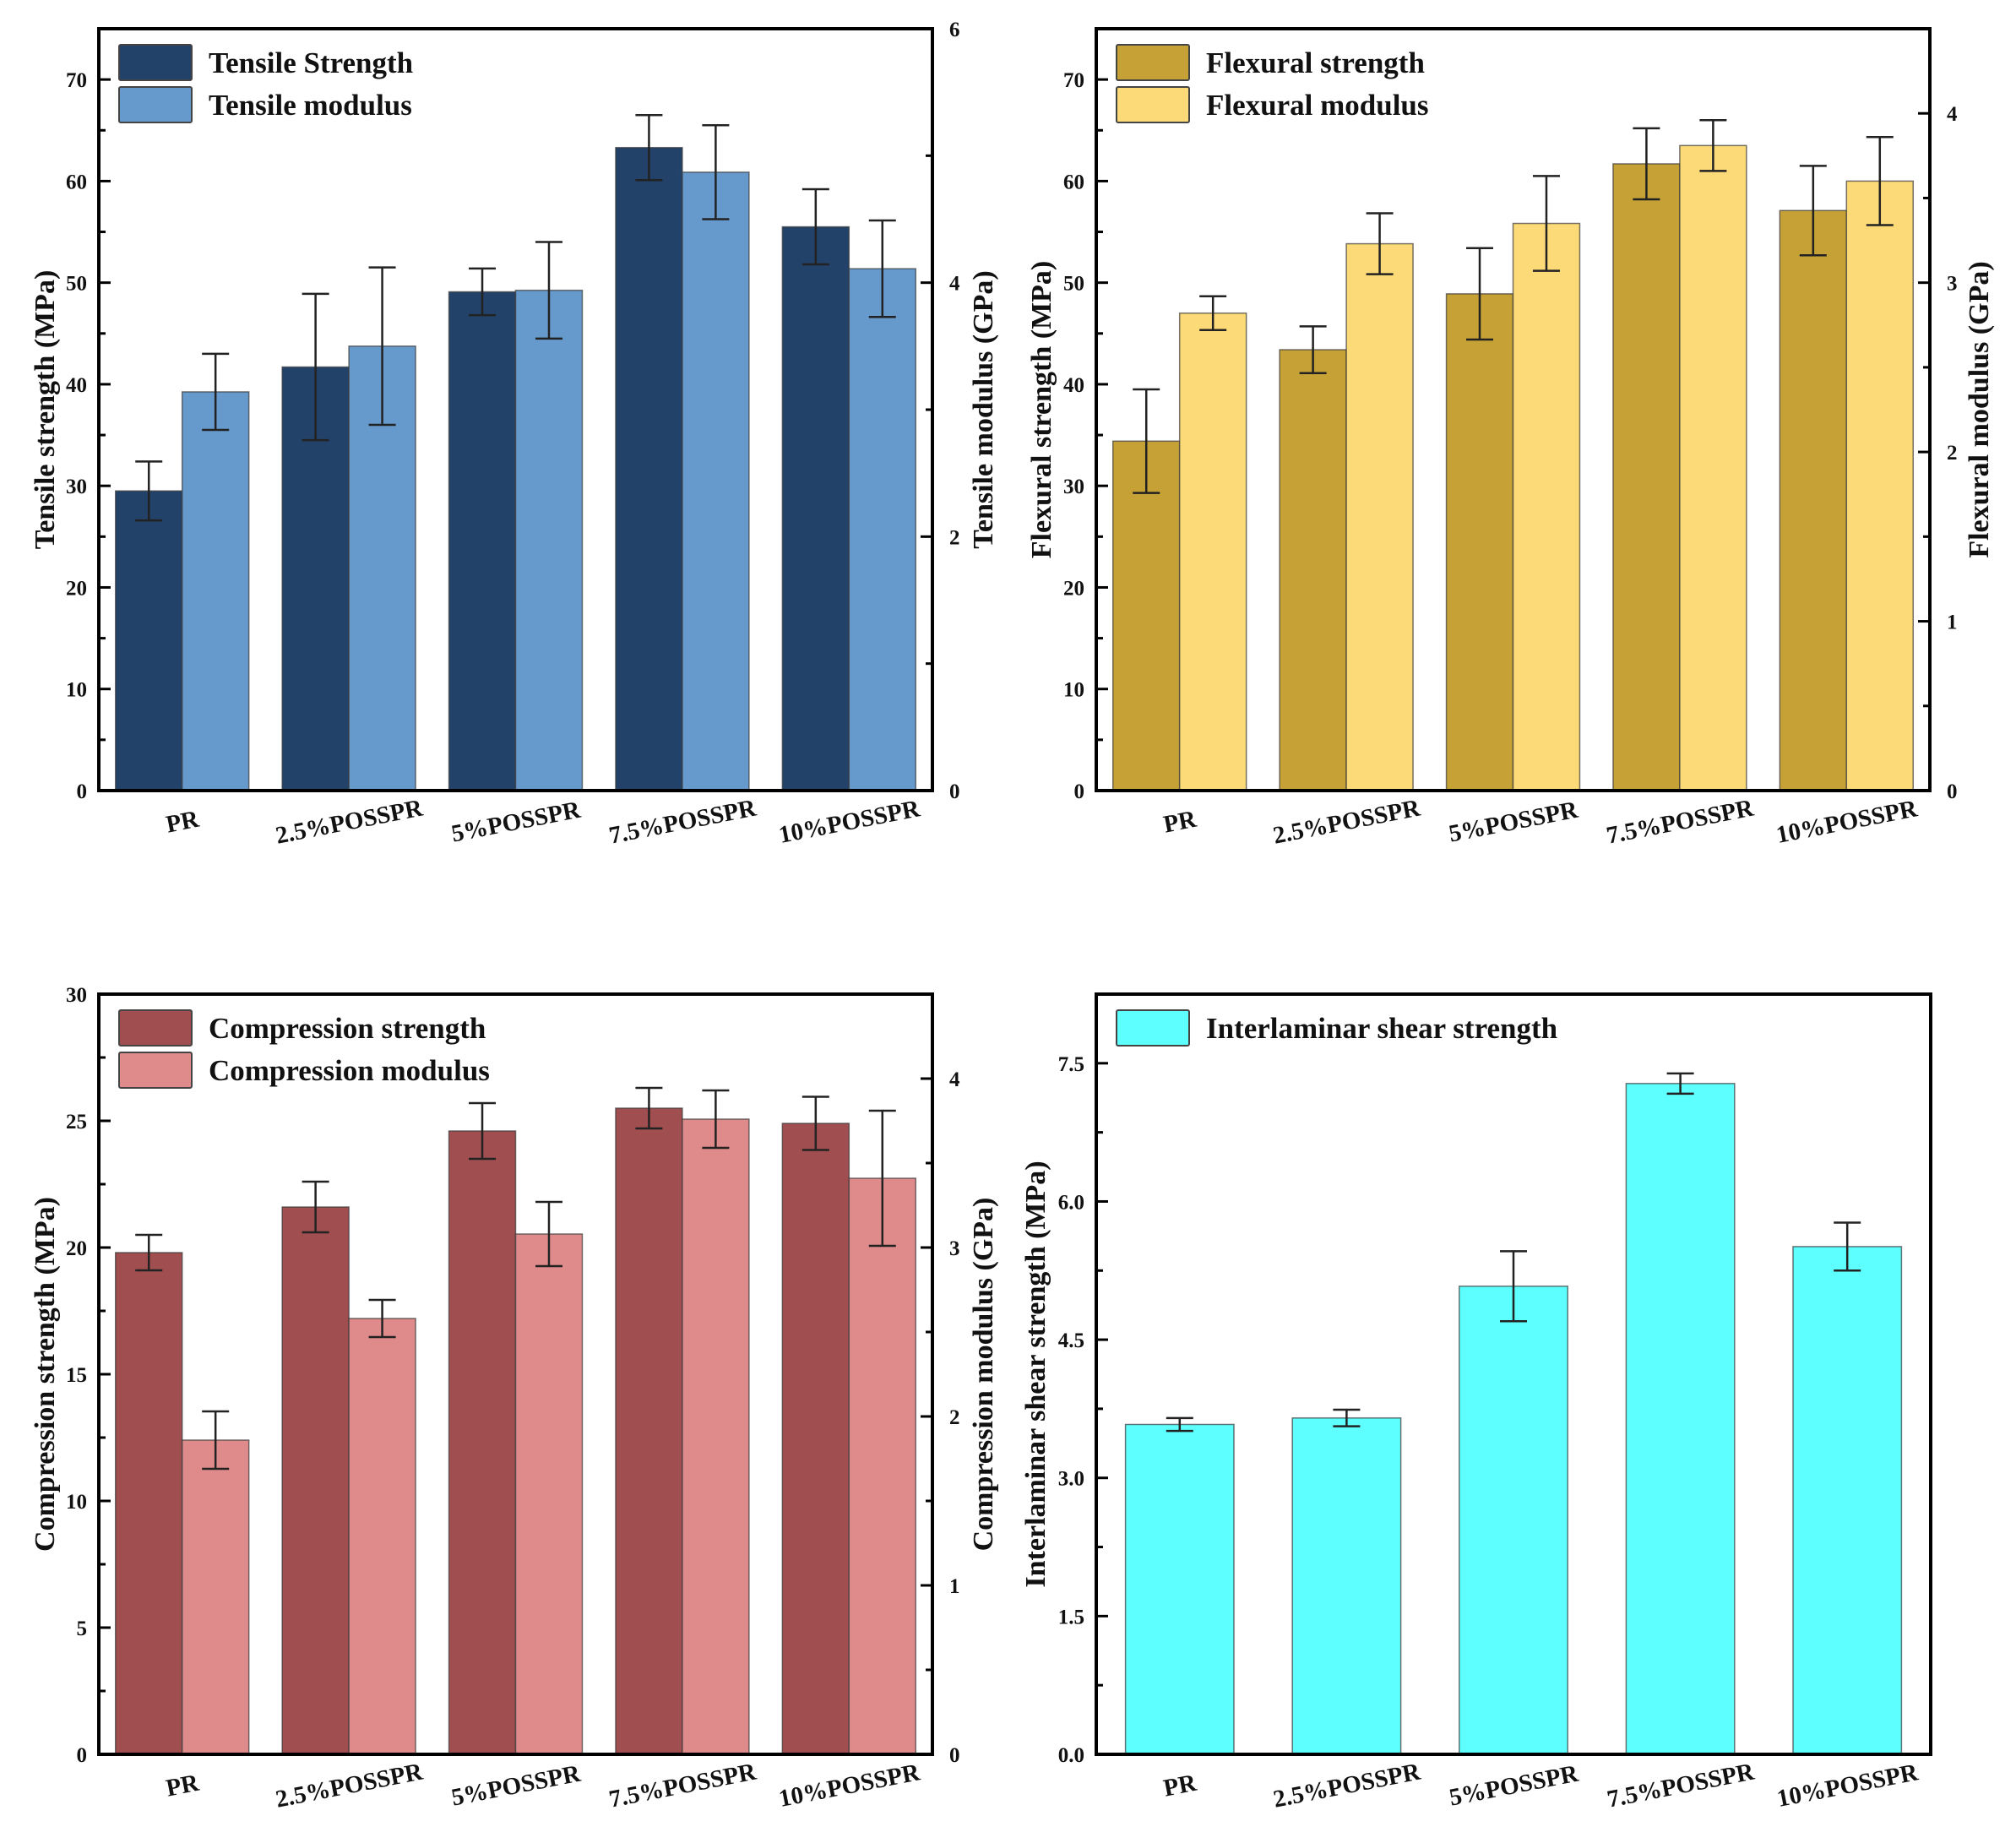 The image size is (2016, 1843). Describe the element at coordinates (983, 409) in the screenshot. I see `y-axis-right-title: Tensile modulus (GPa)` at that location.